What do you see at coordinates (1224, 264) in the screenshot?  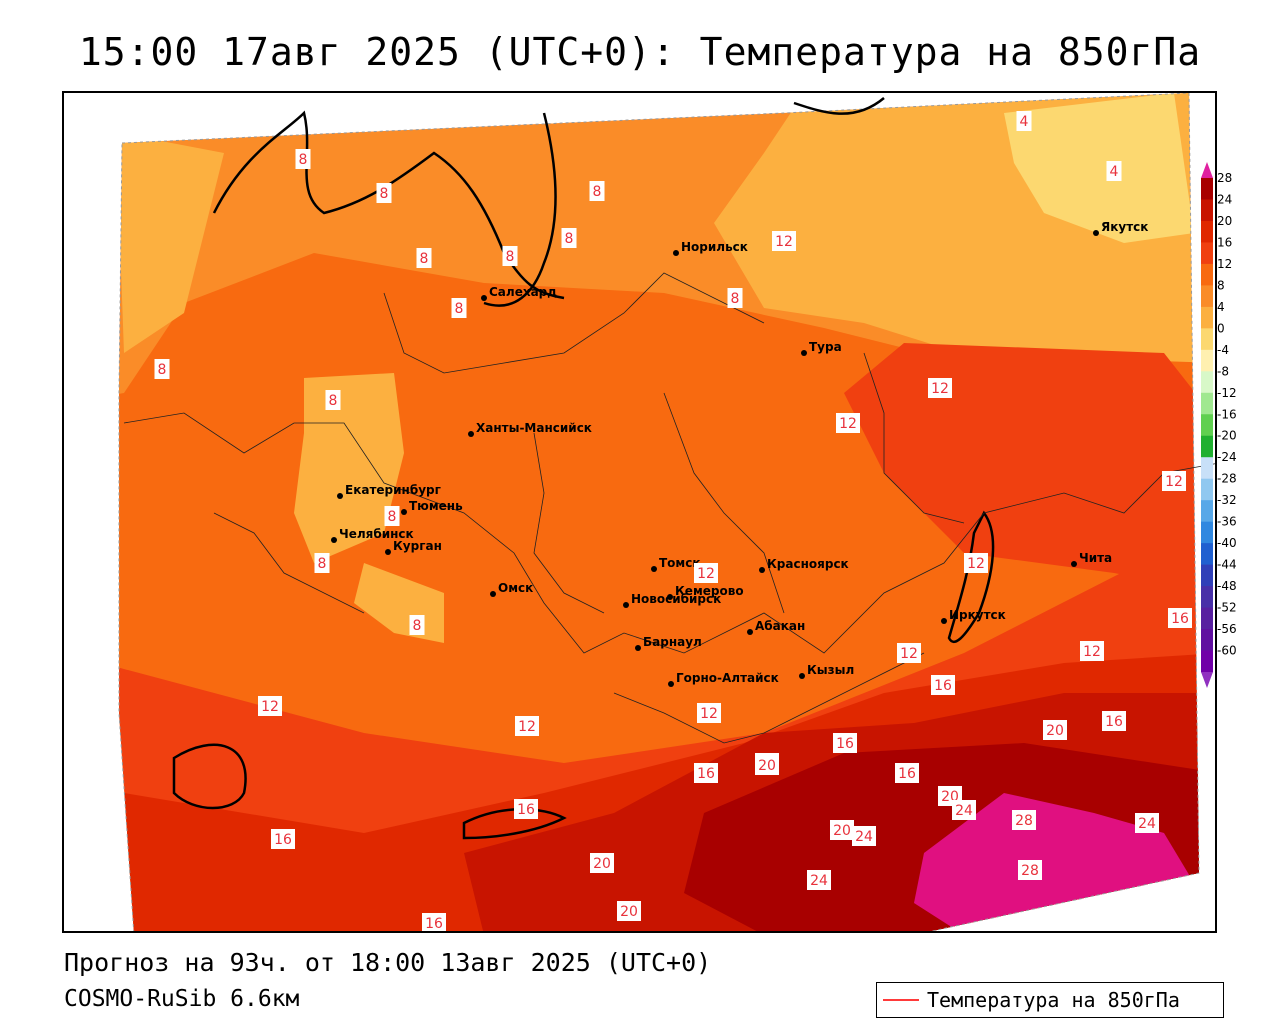 I see `colorbar-tick-label: 12` at bounding box center [1224, 264].